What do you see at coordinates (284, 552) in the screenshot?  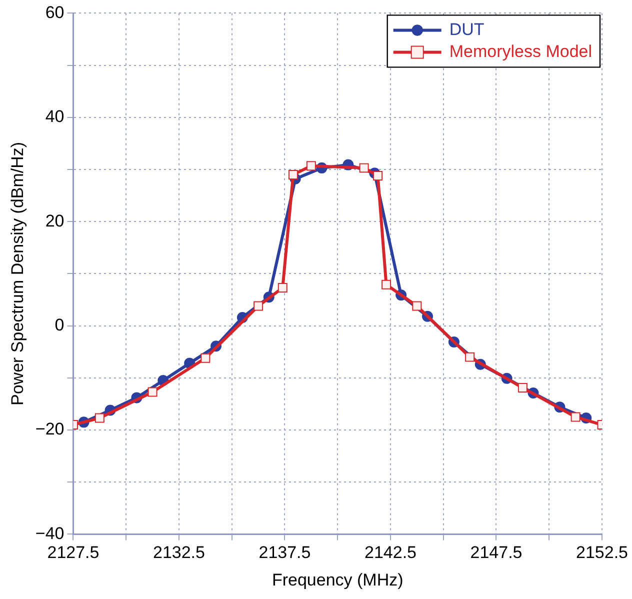 I see `x-tick-label: 2137.5` at bounding box center [284, 552].